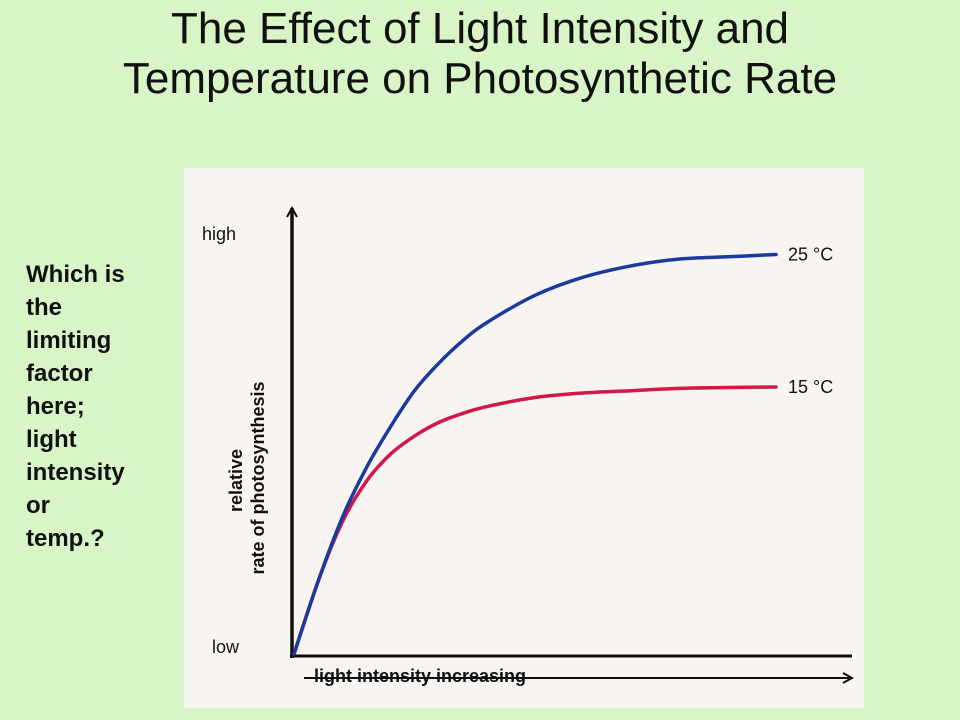 This screenshot has width=960, height=720. Describe the element at coordinates (810, 255) in the screenshot. I see `series-label-25Cc: 25 °C` at that location.